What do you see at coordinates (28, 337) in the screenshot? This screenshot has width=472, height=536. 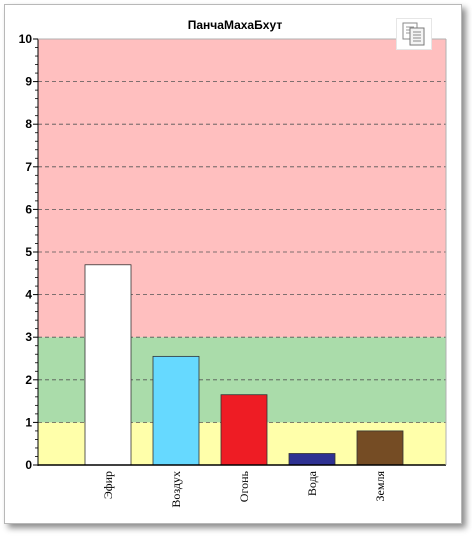 I see `y-tick-label: 3` at bounding box center [28, 337].